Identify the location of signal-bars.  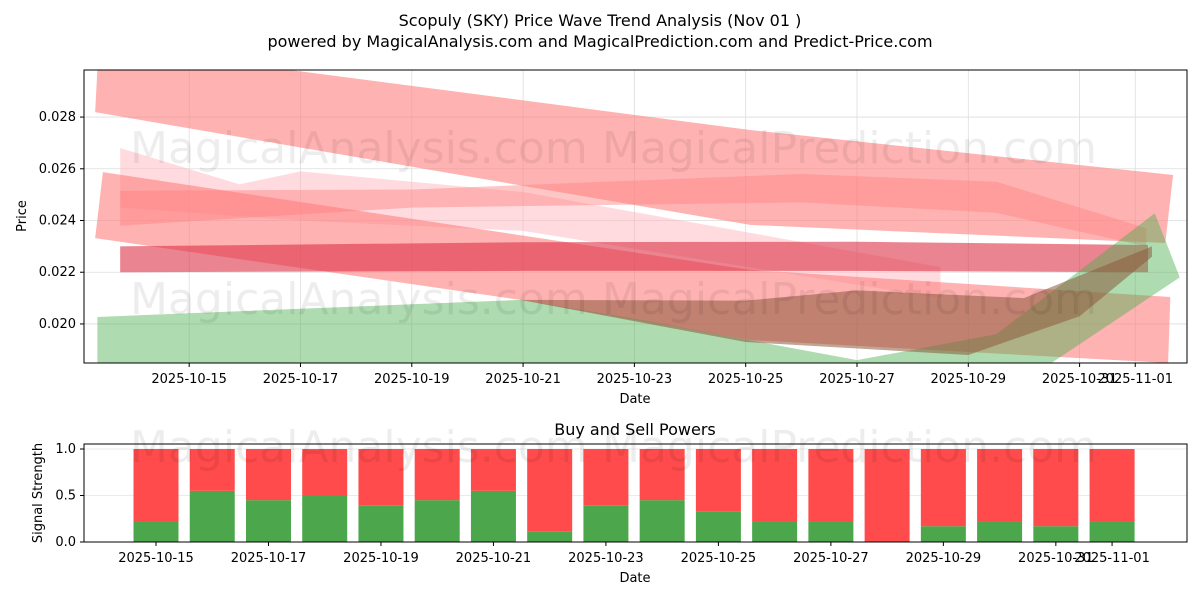
(634, 495).